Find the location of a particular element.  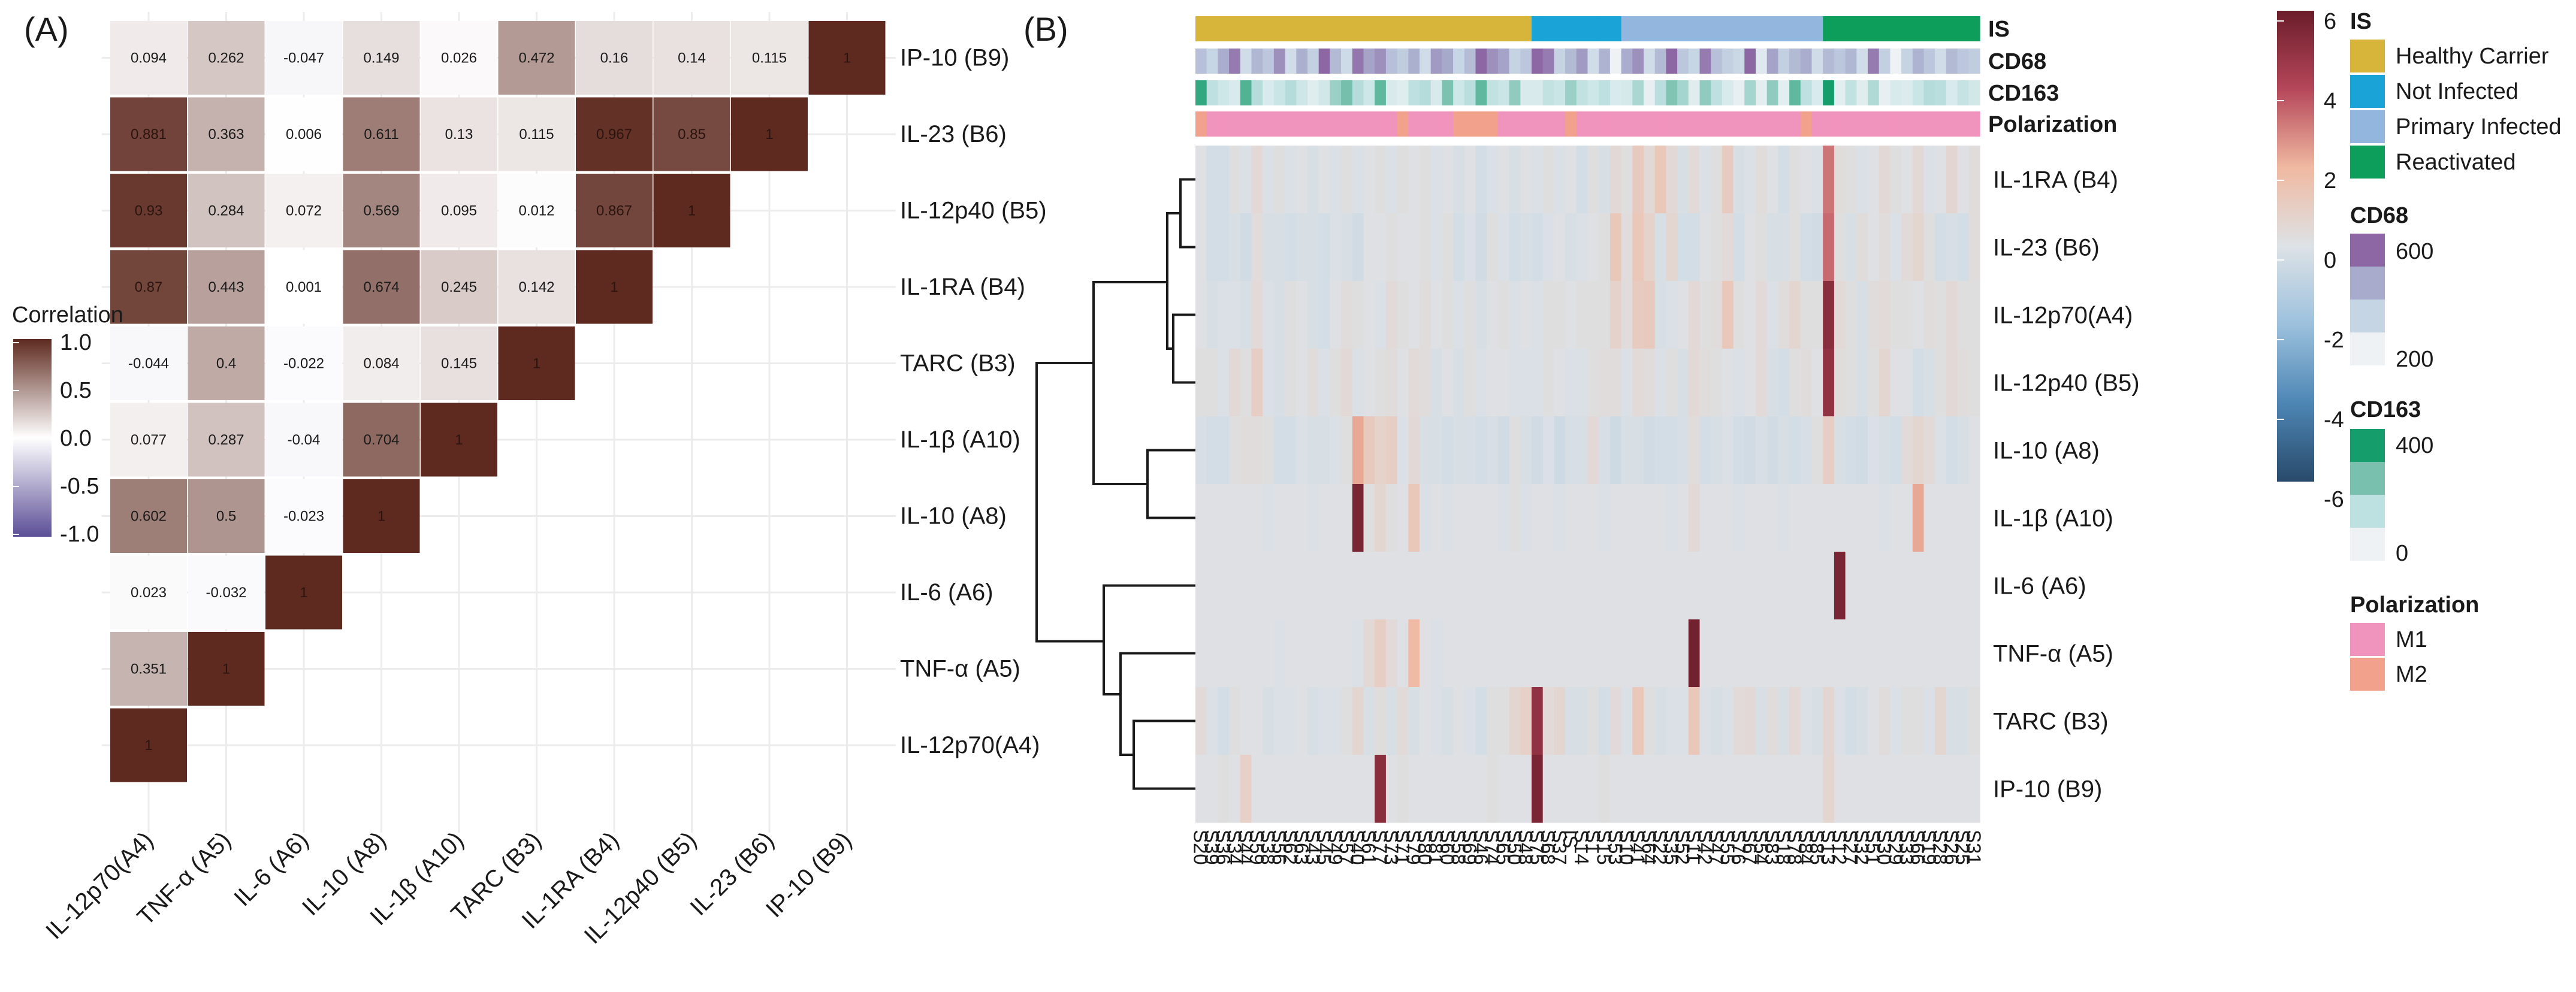

corr-value: 0.149 is located at coordinates (381, 58).